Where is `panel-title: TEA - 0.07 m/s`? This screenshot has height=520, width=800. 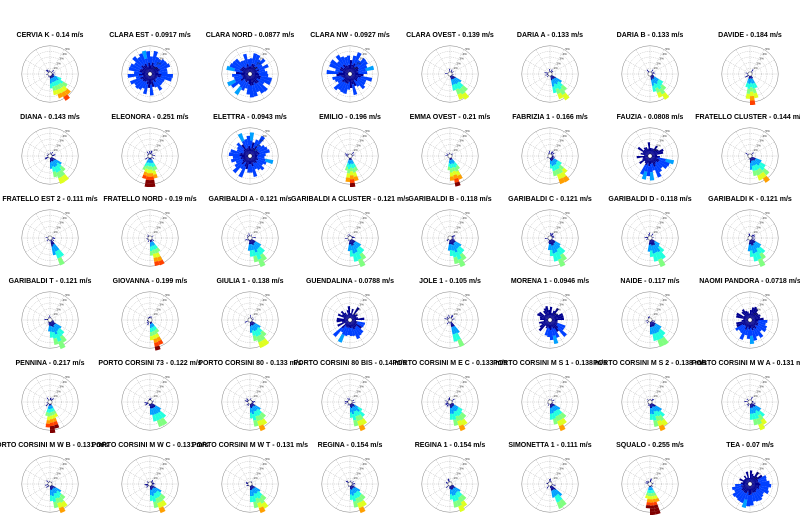
panel-title: TEA - 0.07 m/s is located at coordinates (745, 446).